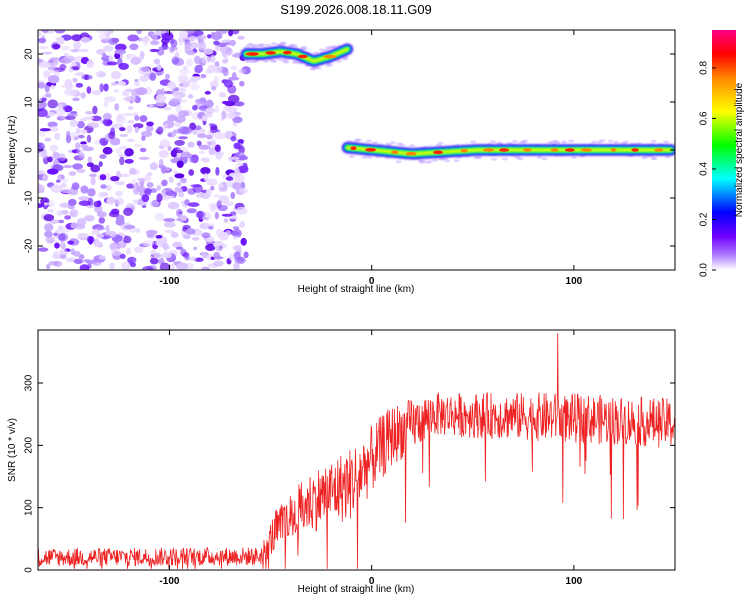  Describe the element at coordinates (29, 570) in the screenshot. I see `y-tick-label: 0` at that location.